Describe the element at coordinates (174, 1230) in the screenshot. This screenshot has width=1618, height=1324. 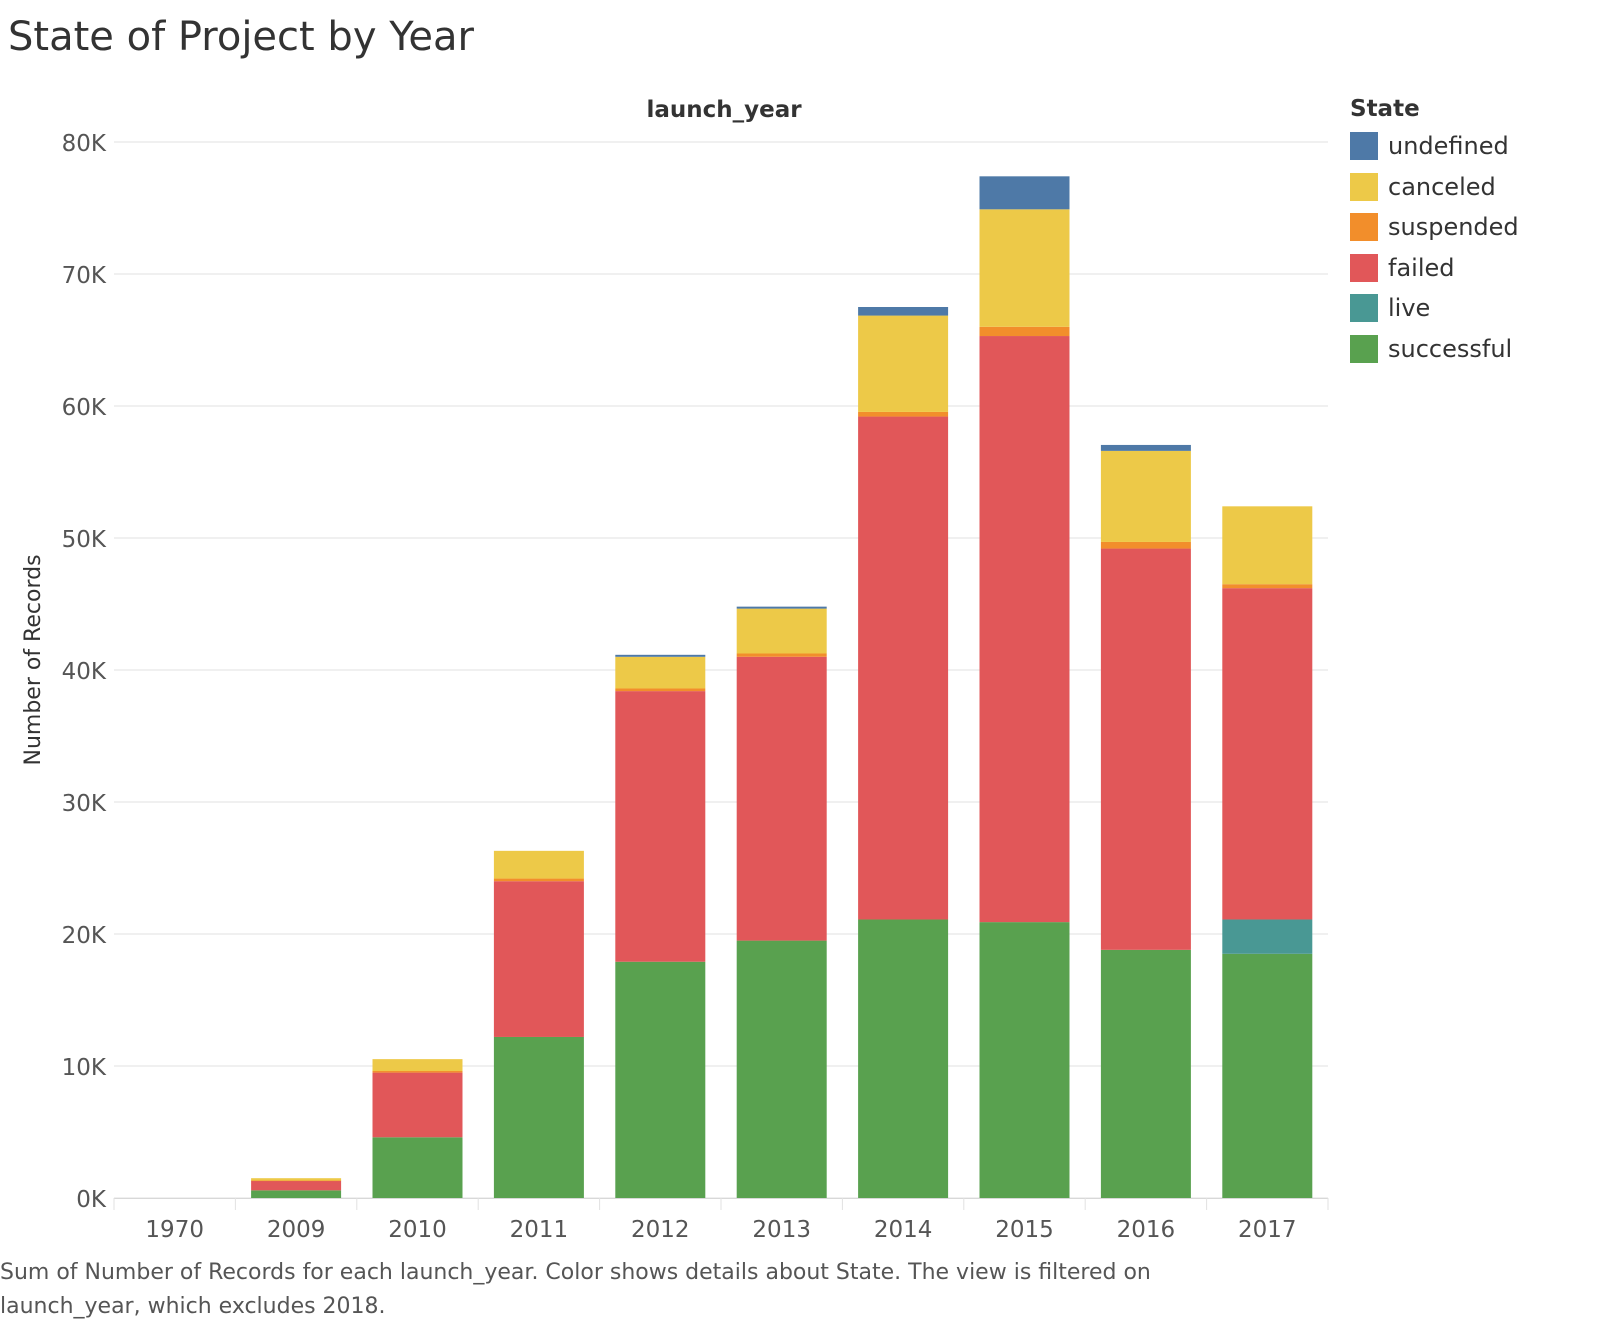
I see `x-tick-label: 1970` at that location.